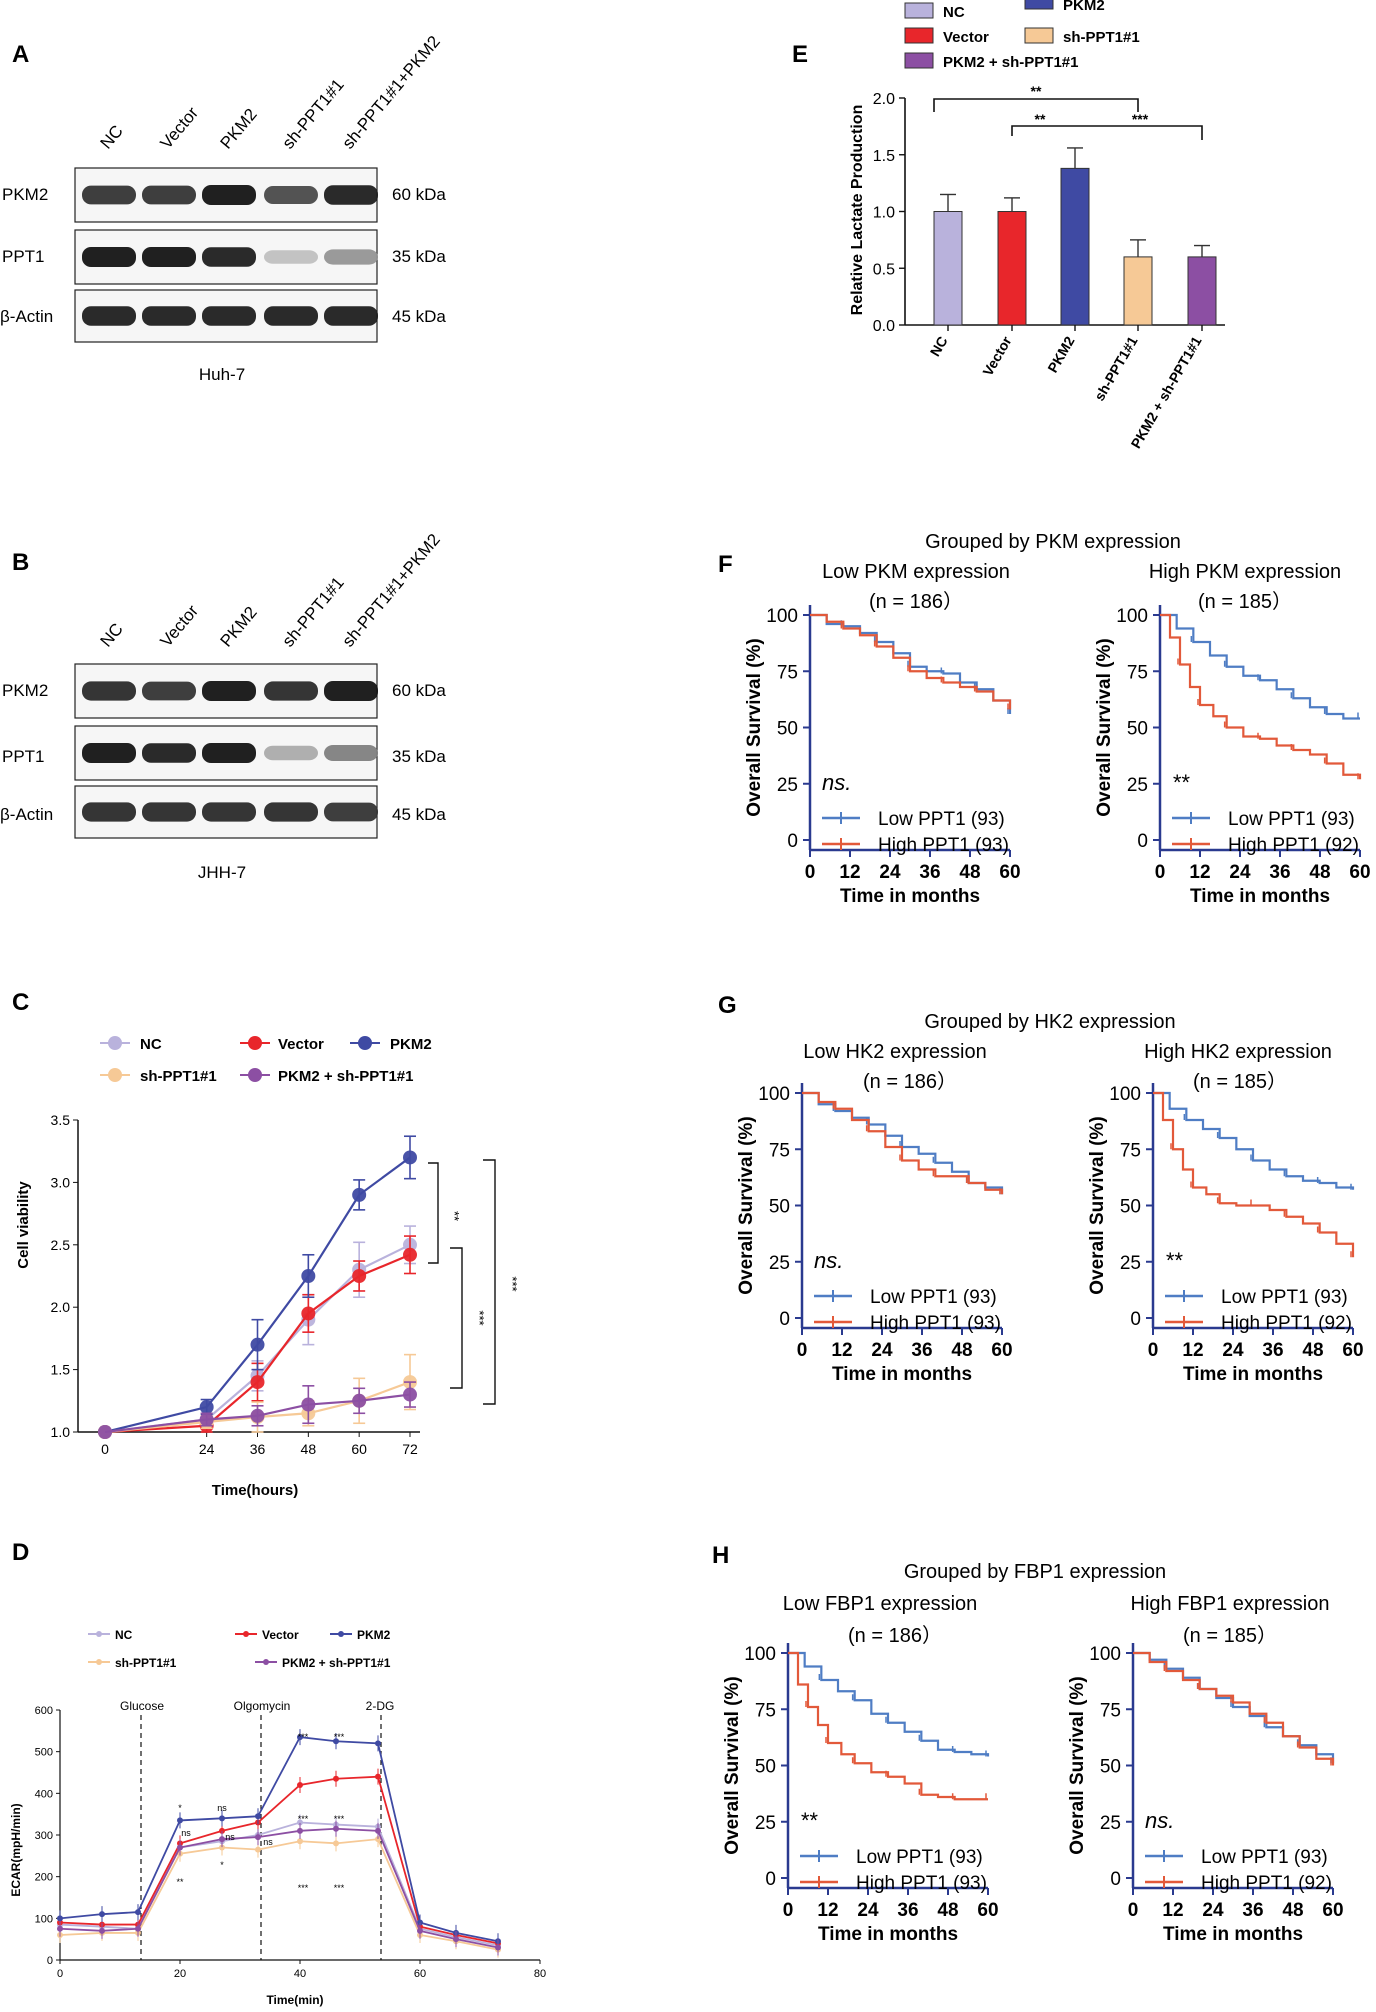  Describe the element at coordinates (313, 113) in the screenshot. I see `lane-label: sh-PPT1#1` at that location.